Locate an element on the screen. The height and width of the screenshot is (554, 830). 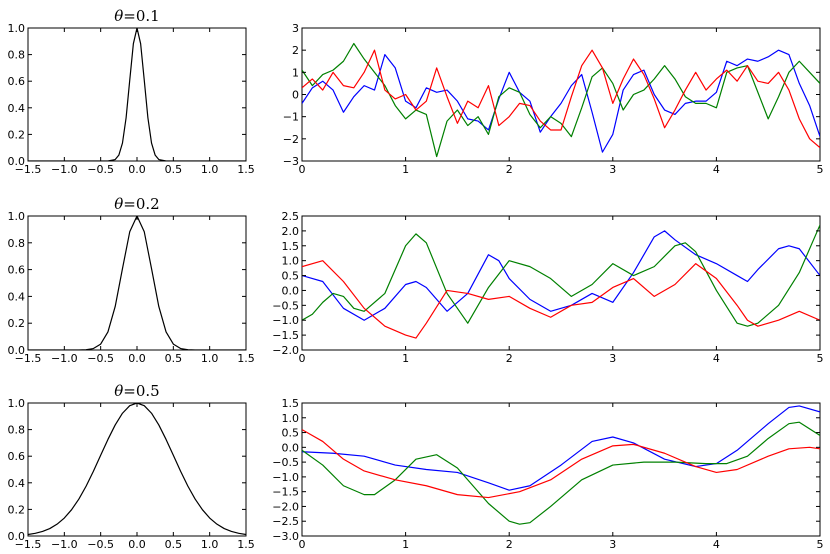
panel-title: θ=0.5 is located at coordinates (136, 391).